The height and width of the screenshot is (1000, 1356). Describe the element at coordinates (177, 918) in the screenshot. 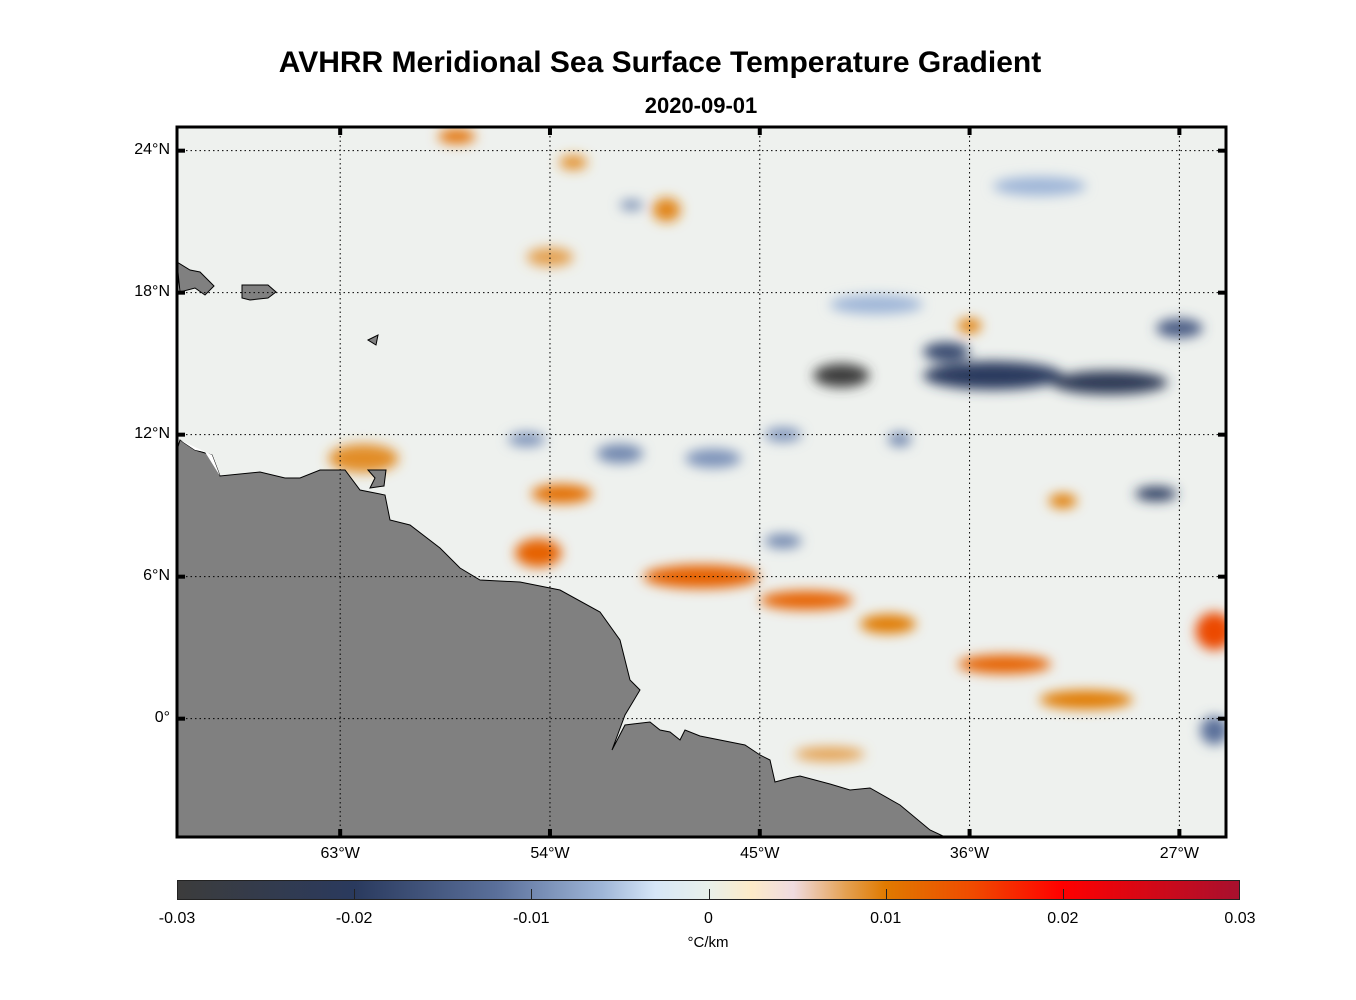

I see `colorbar-tick-label: -0.03` at that location.